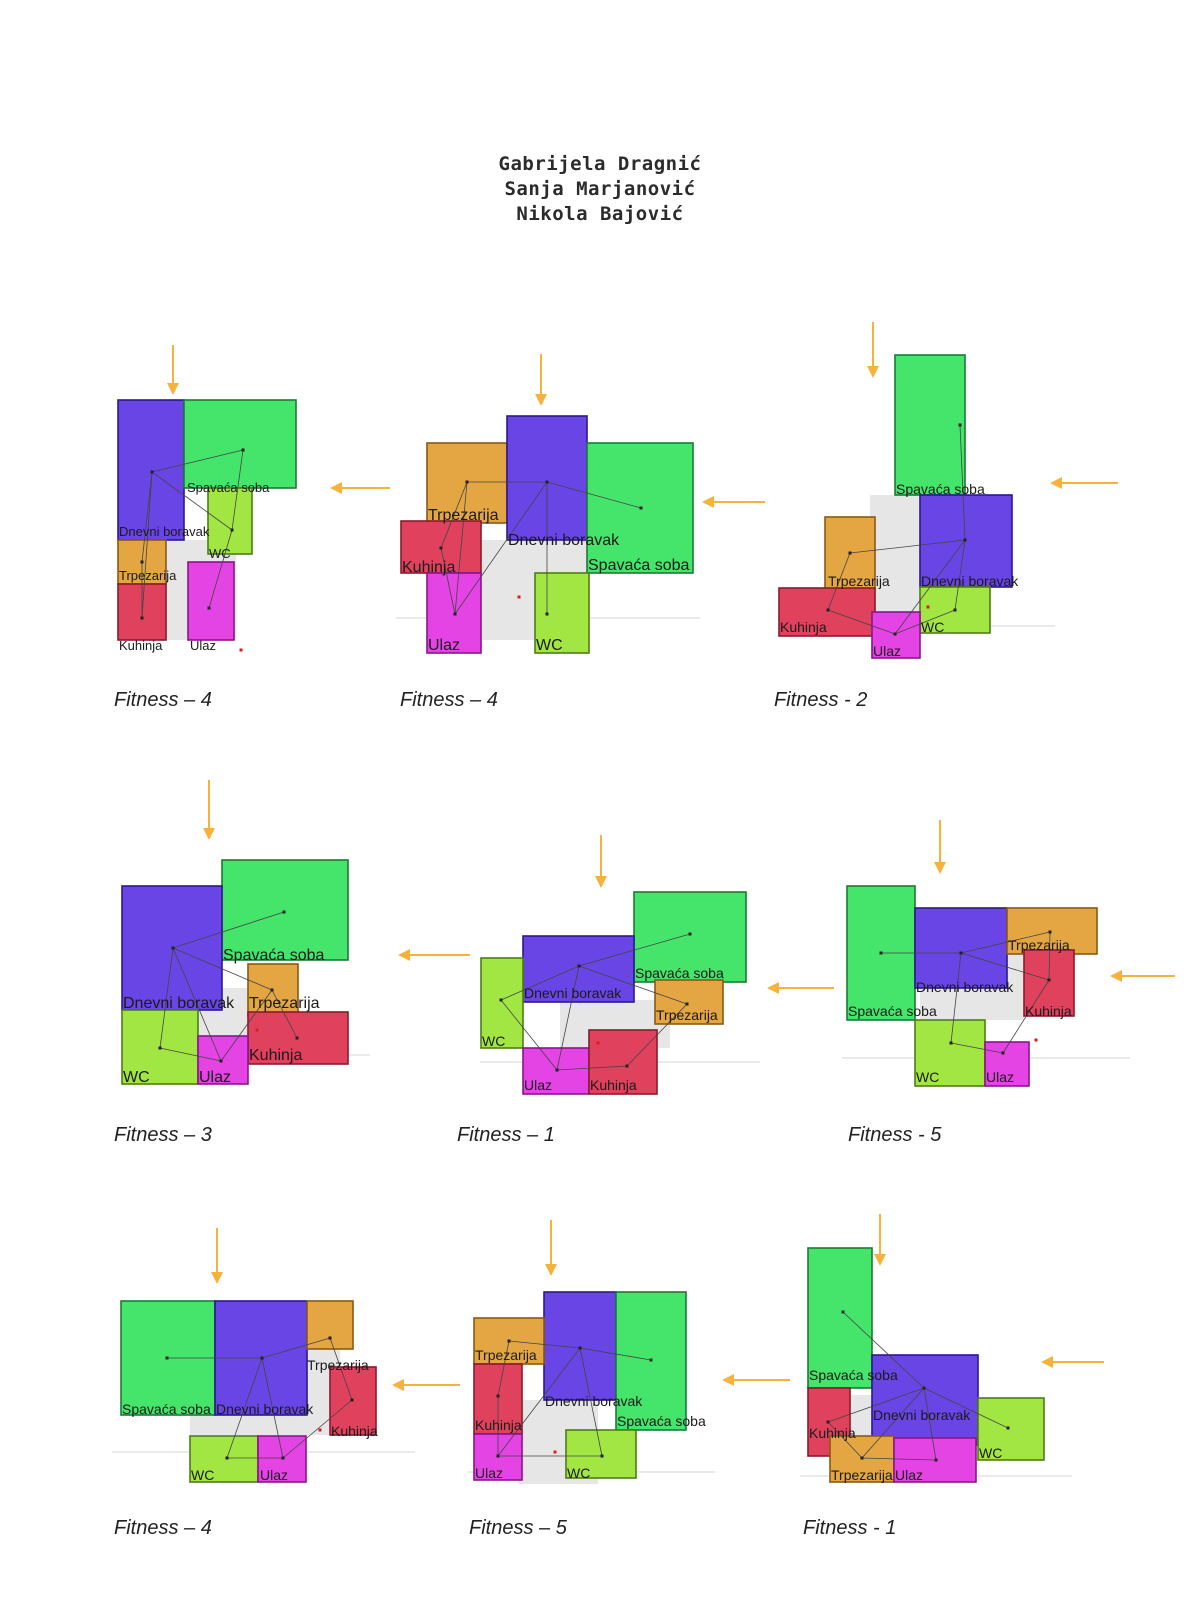 The width and height of the screenshot is (1200, 1600). Describe the element at coordinates (163, 1528) in the screenshot. I see `fitness-label-7: Fitness – 4` at that location.